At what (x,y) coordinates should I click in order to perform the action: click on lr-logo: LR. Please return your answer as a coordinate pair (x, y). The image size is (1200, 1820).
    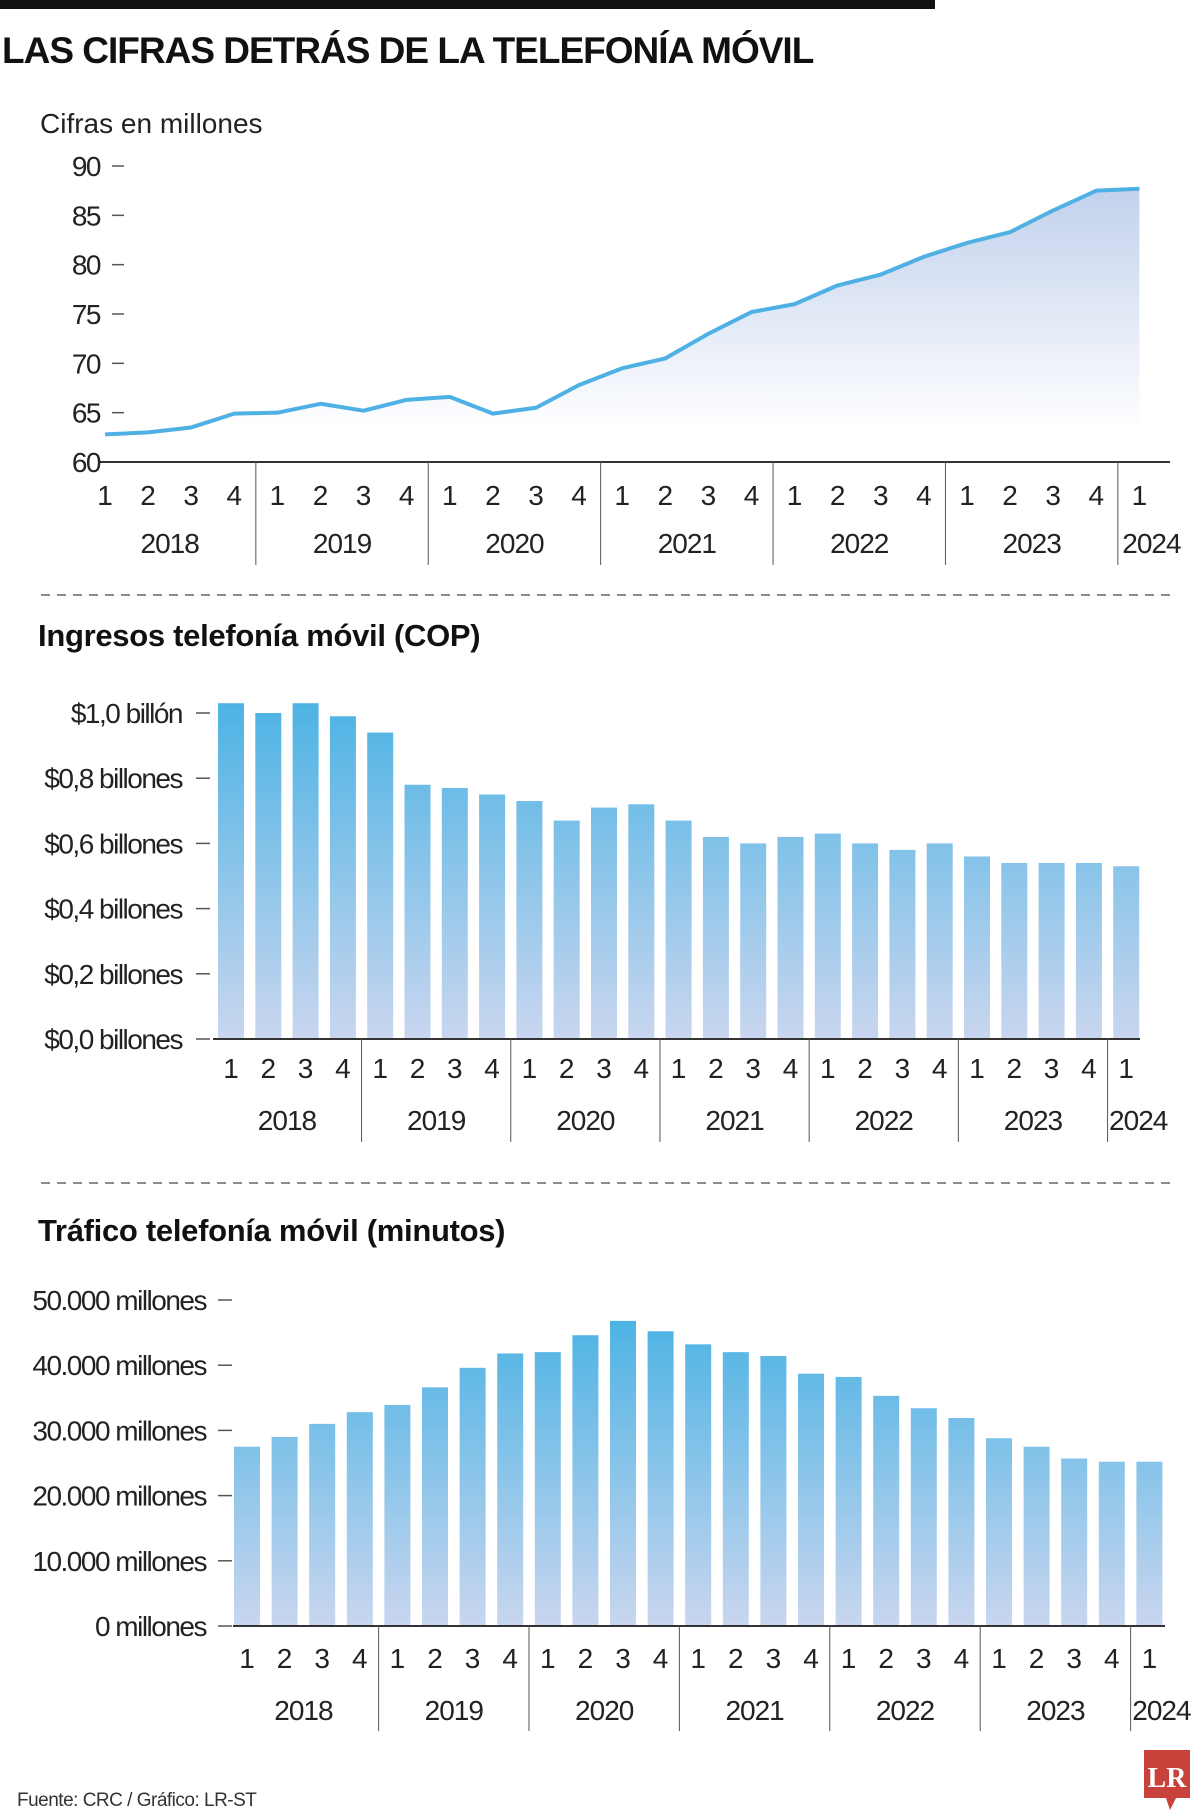
    Looking at the image, I should click on (1167, 1780).